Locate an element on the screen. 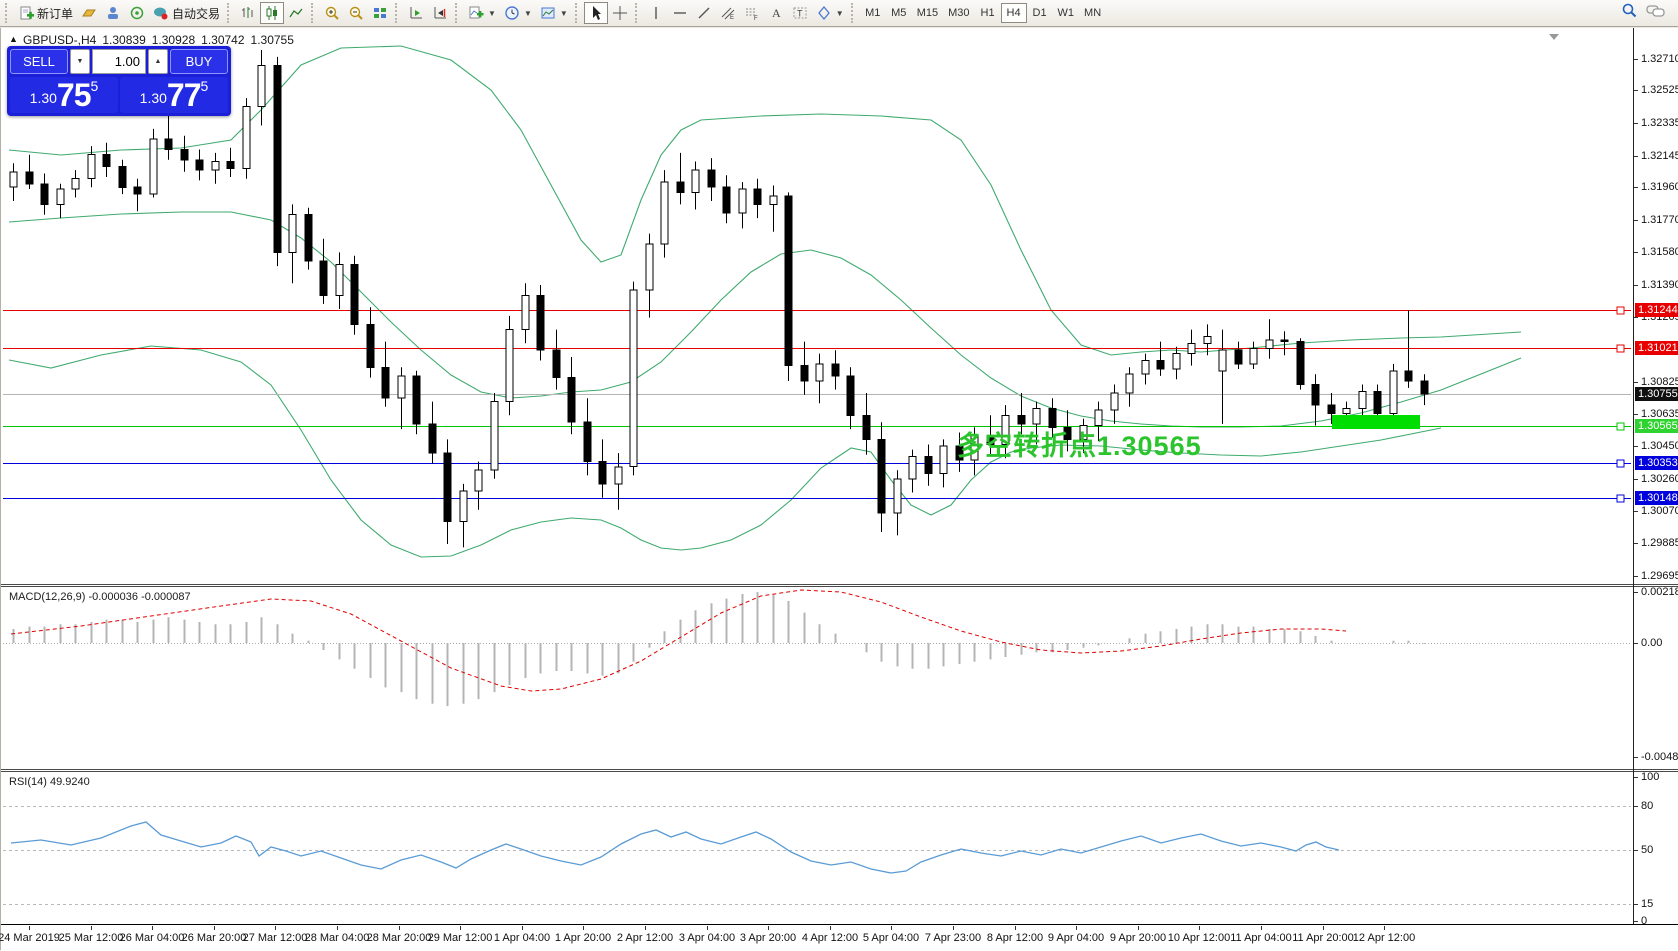 The image size is (1678, 951). timeframe-D1: D1 is located at coordinates (1040, 13).